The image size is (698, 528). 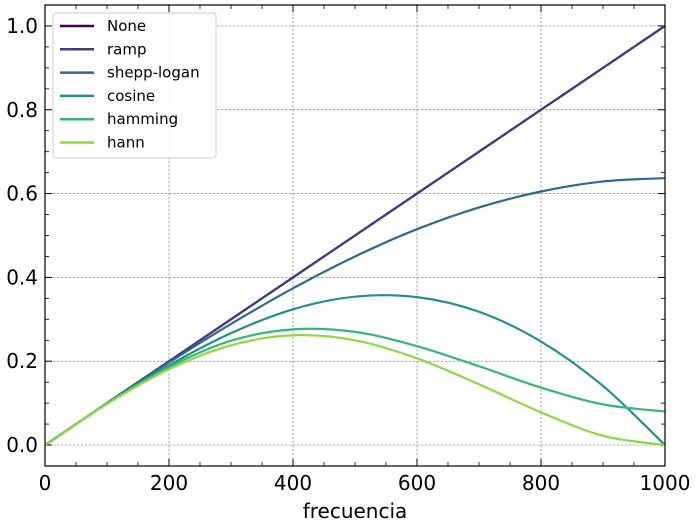 I want to click on legend: None ramp shepp-logan cosine hamming hann, so click(x=134, y=85).